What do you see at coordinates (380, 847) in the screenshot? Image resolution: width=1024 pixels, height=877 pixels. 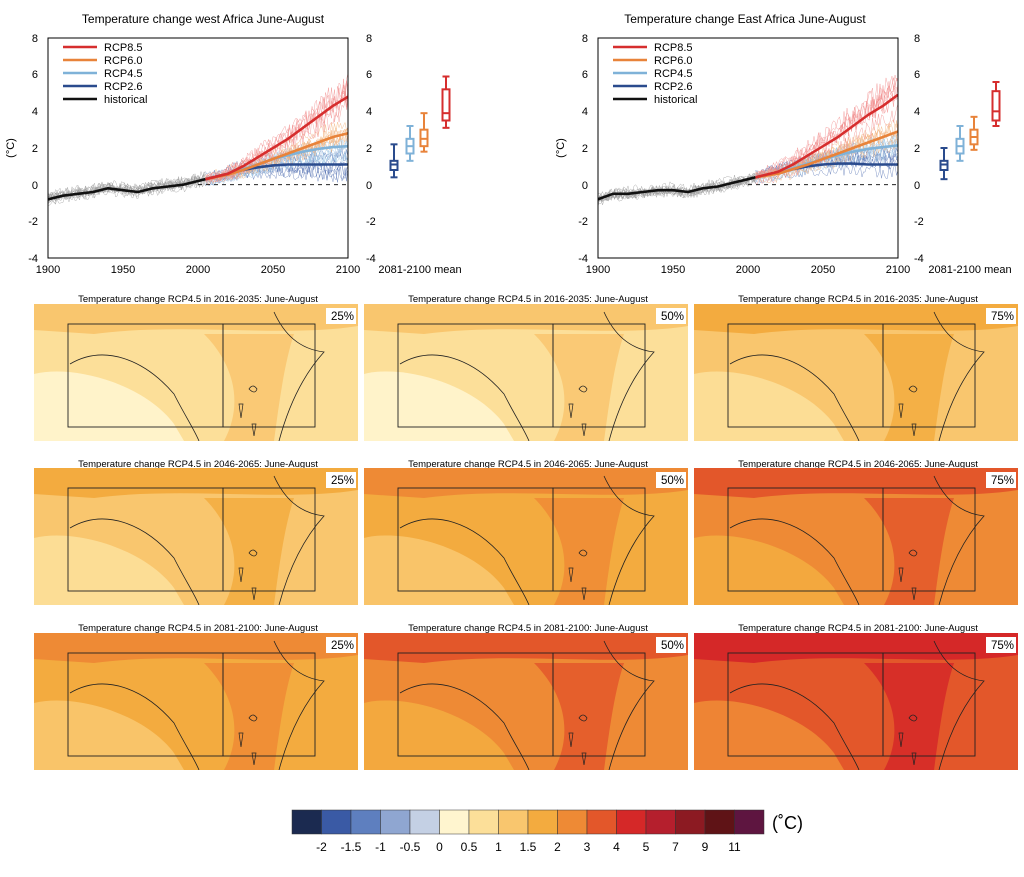 I see `colorbar-tick-label: -1` at bounding box center [380, 847].